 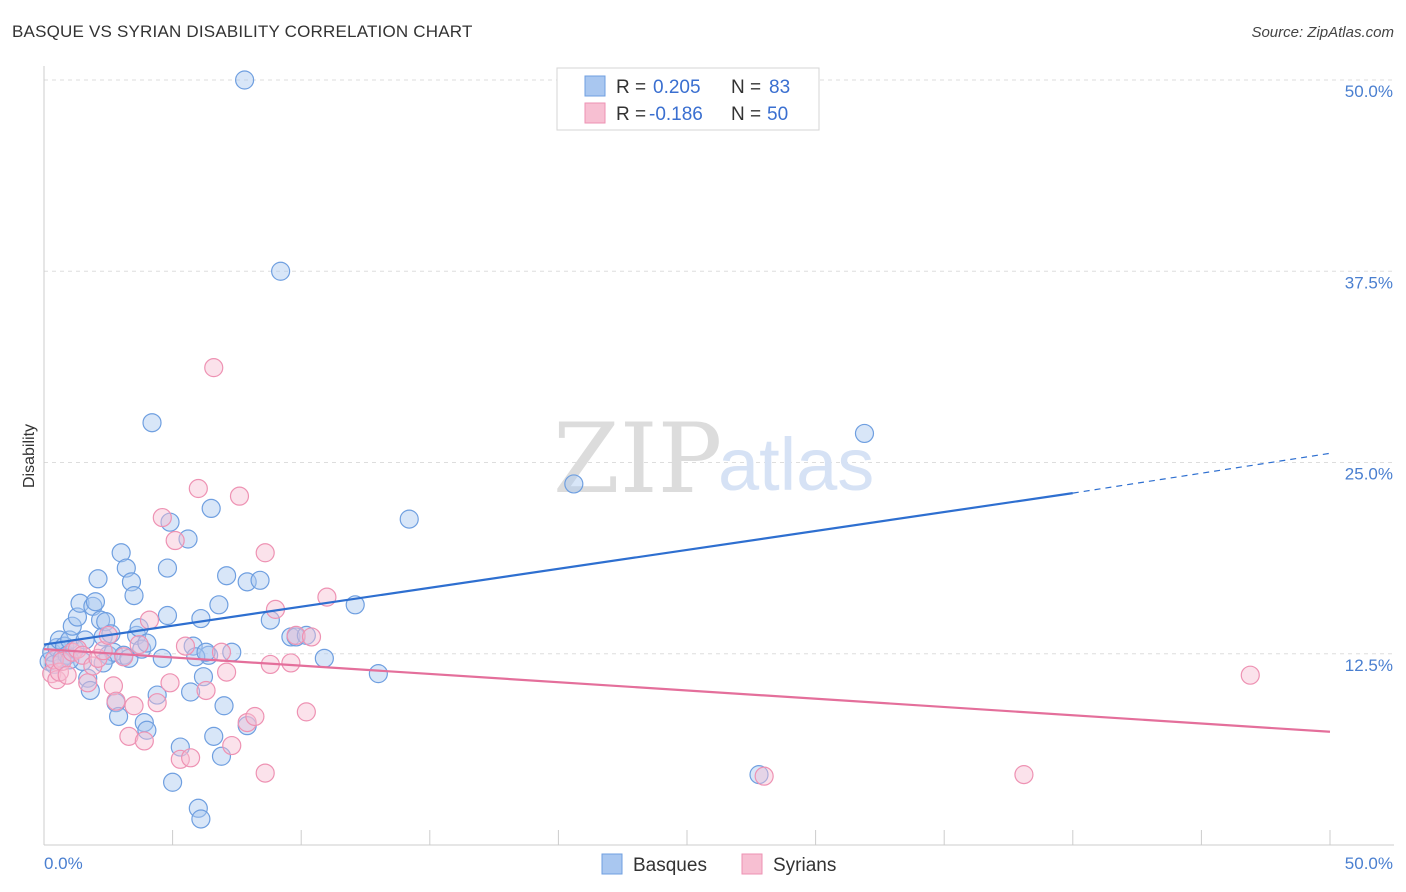 I want to click on y-tick-label-2: 37.5%, so click(x=1369, y=282).